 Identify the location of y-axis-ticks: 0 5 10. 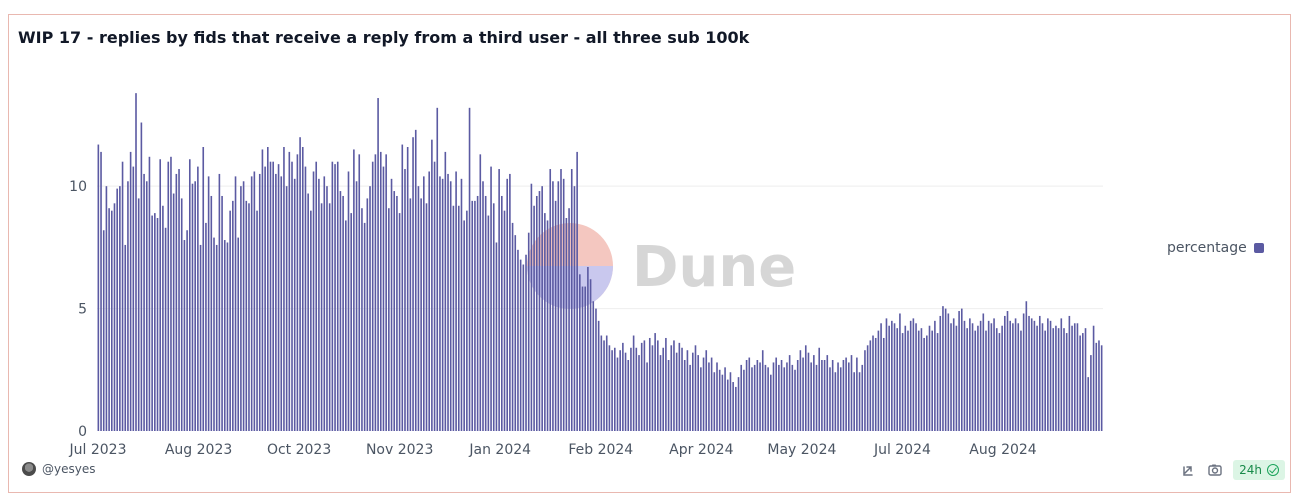
(78, 309).